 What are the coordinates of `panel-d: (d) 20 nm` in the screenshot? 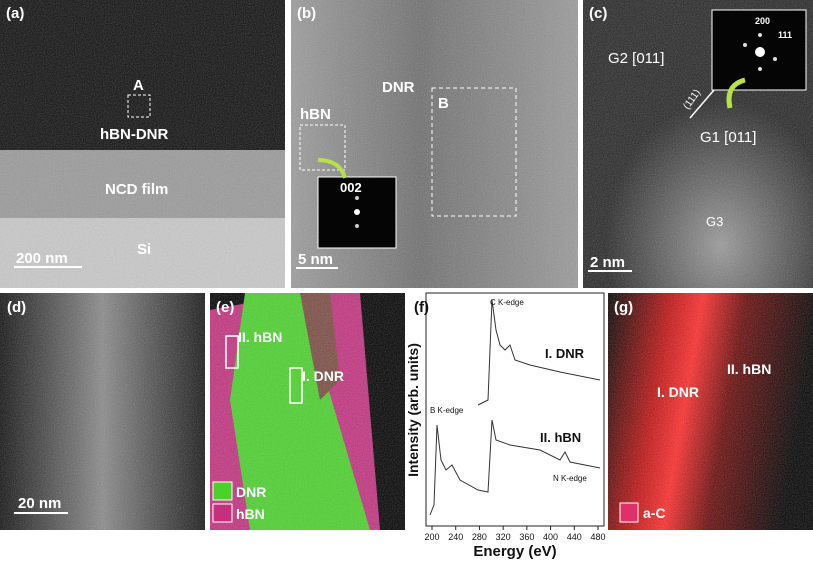 It's located at (102, 411).